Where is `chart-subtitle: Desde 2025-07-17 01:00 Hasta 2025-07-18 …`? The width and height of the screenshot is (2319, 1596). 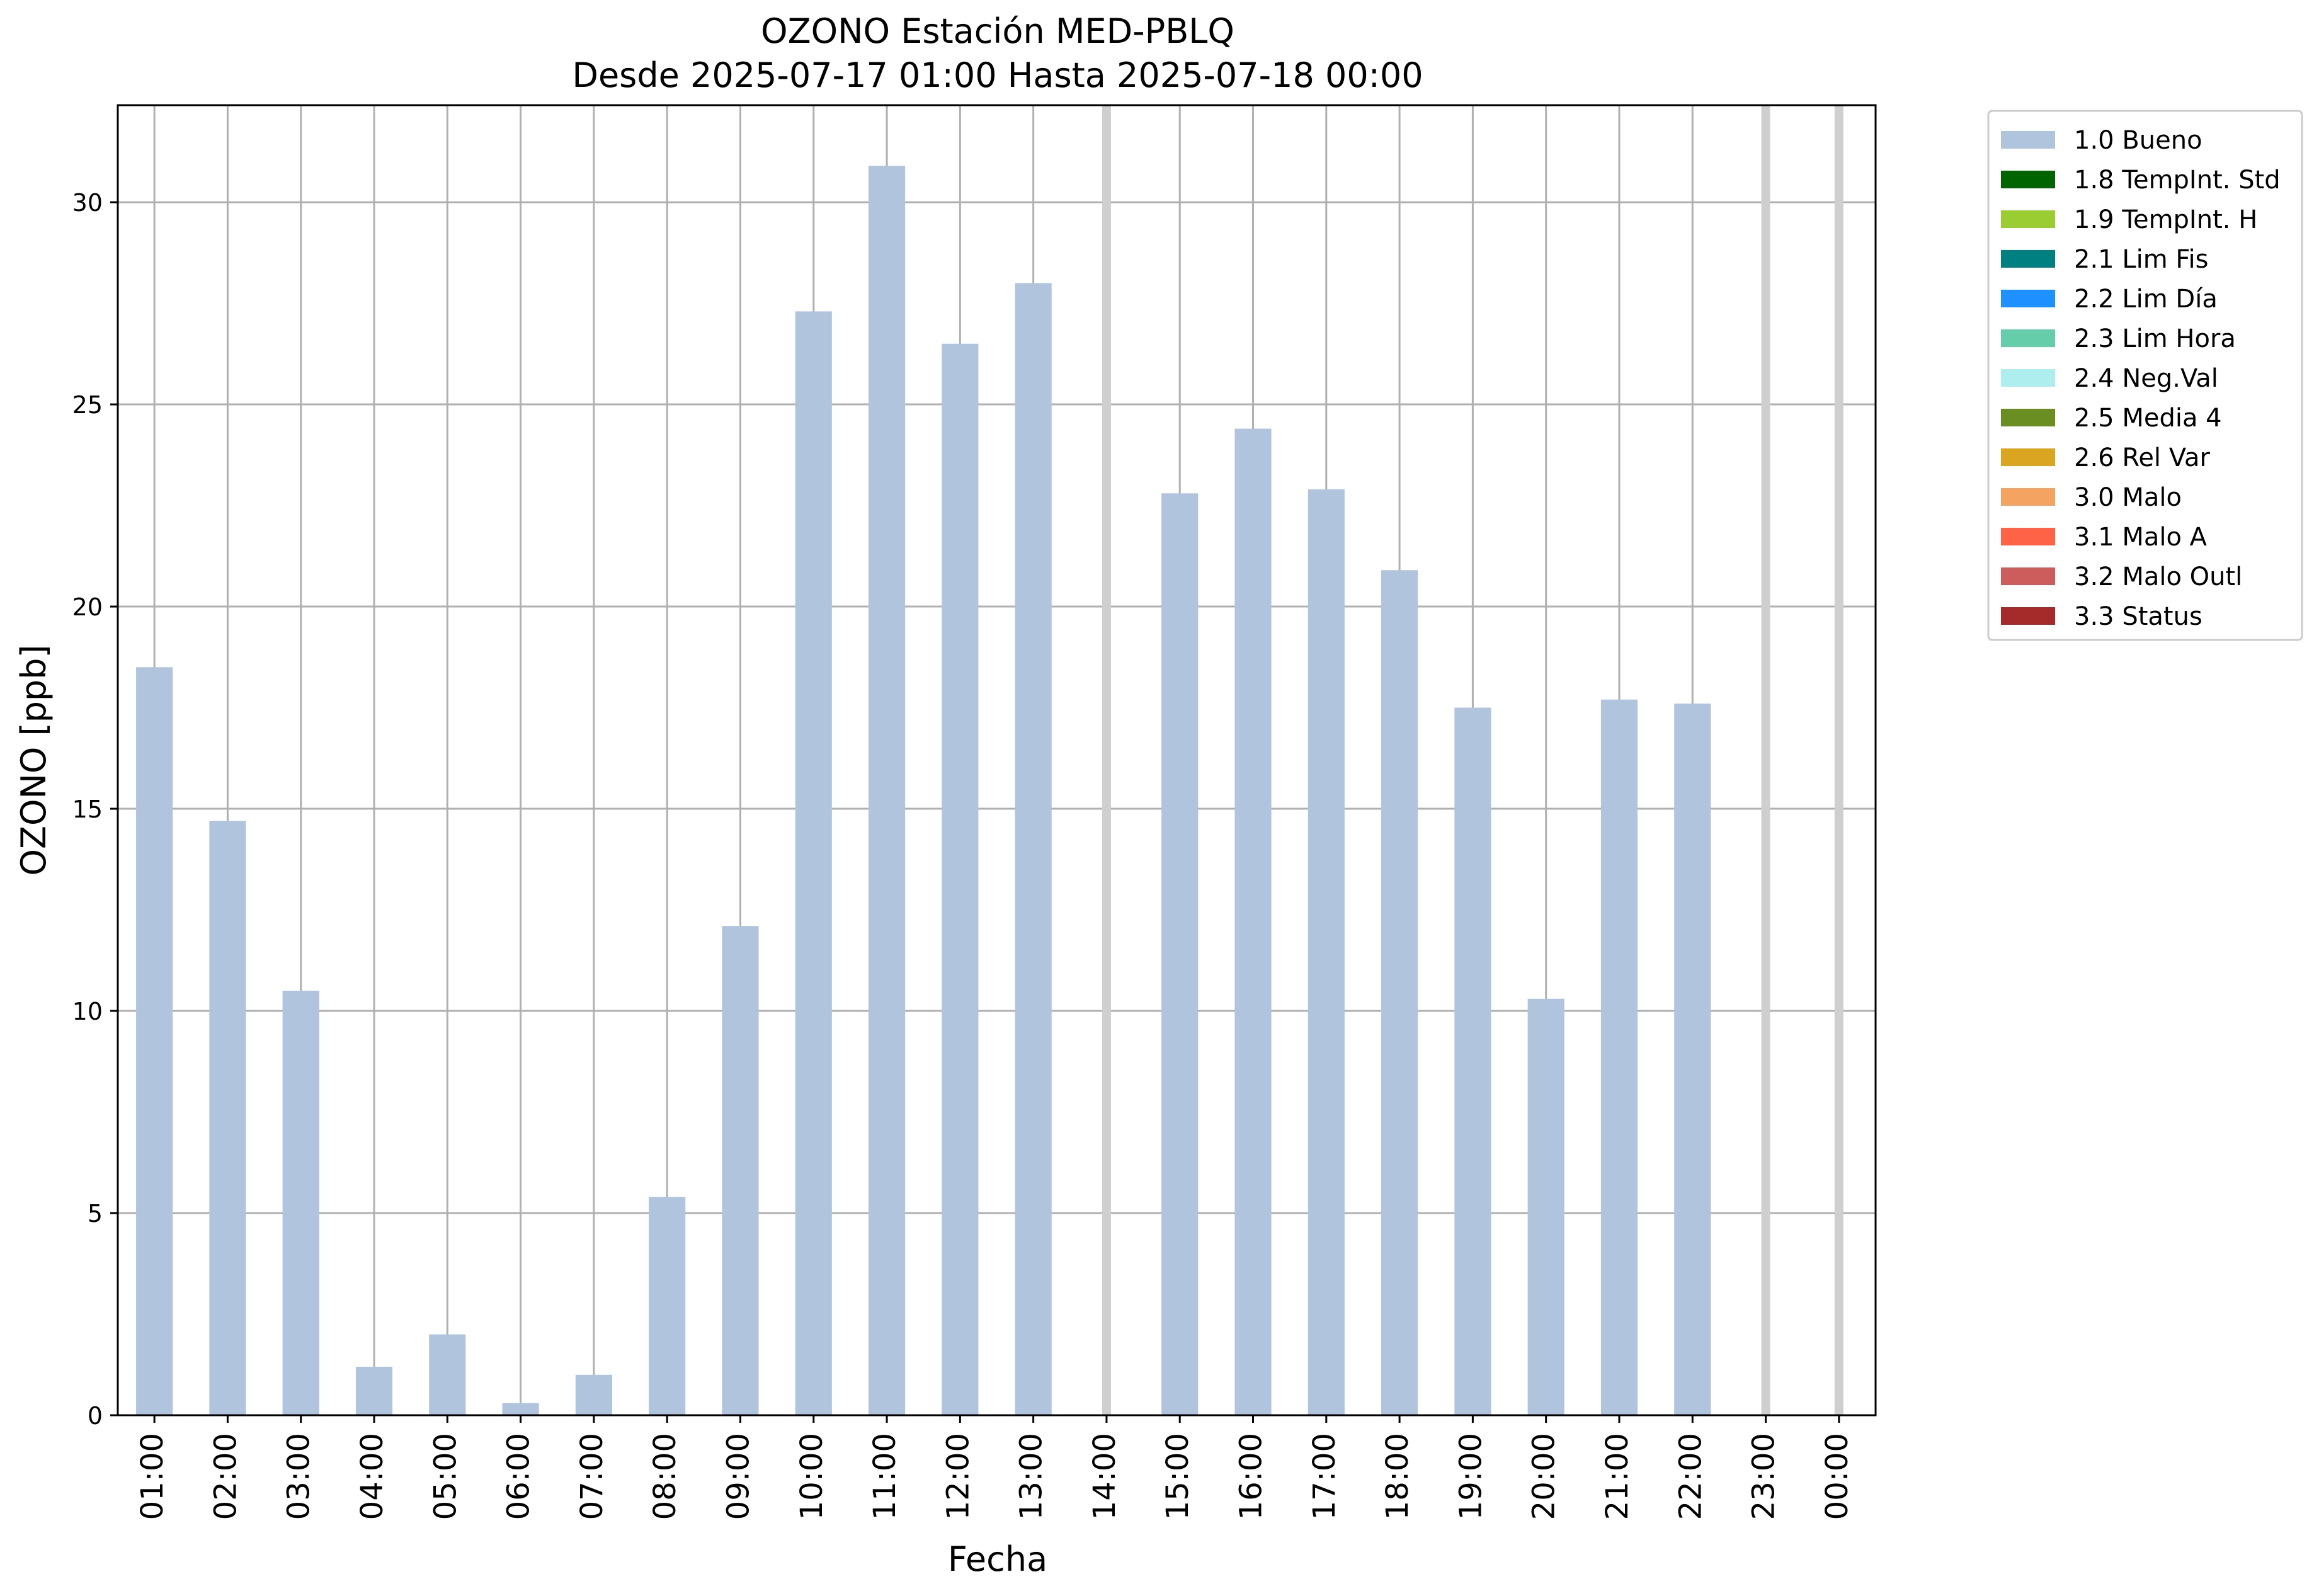
chart-subtitle: Desde 2025-07-17 01:00 Hasta 2025-07-18 … is located at coordinates (997, 75).